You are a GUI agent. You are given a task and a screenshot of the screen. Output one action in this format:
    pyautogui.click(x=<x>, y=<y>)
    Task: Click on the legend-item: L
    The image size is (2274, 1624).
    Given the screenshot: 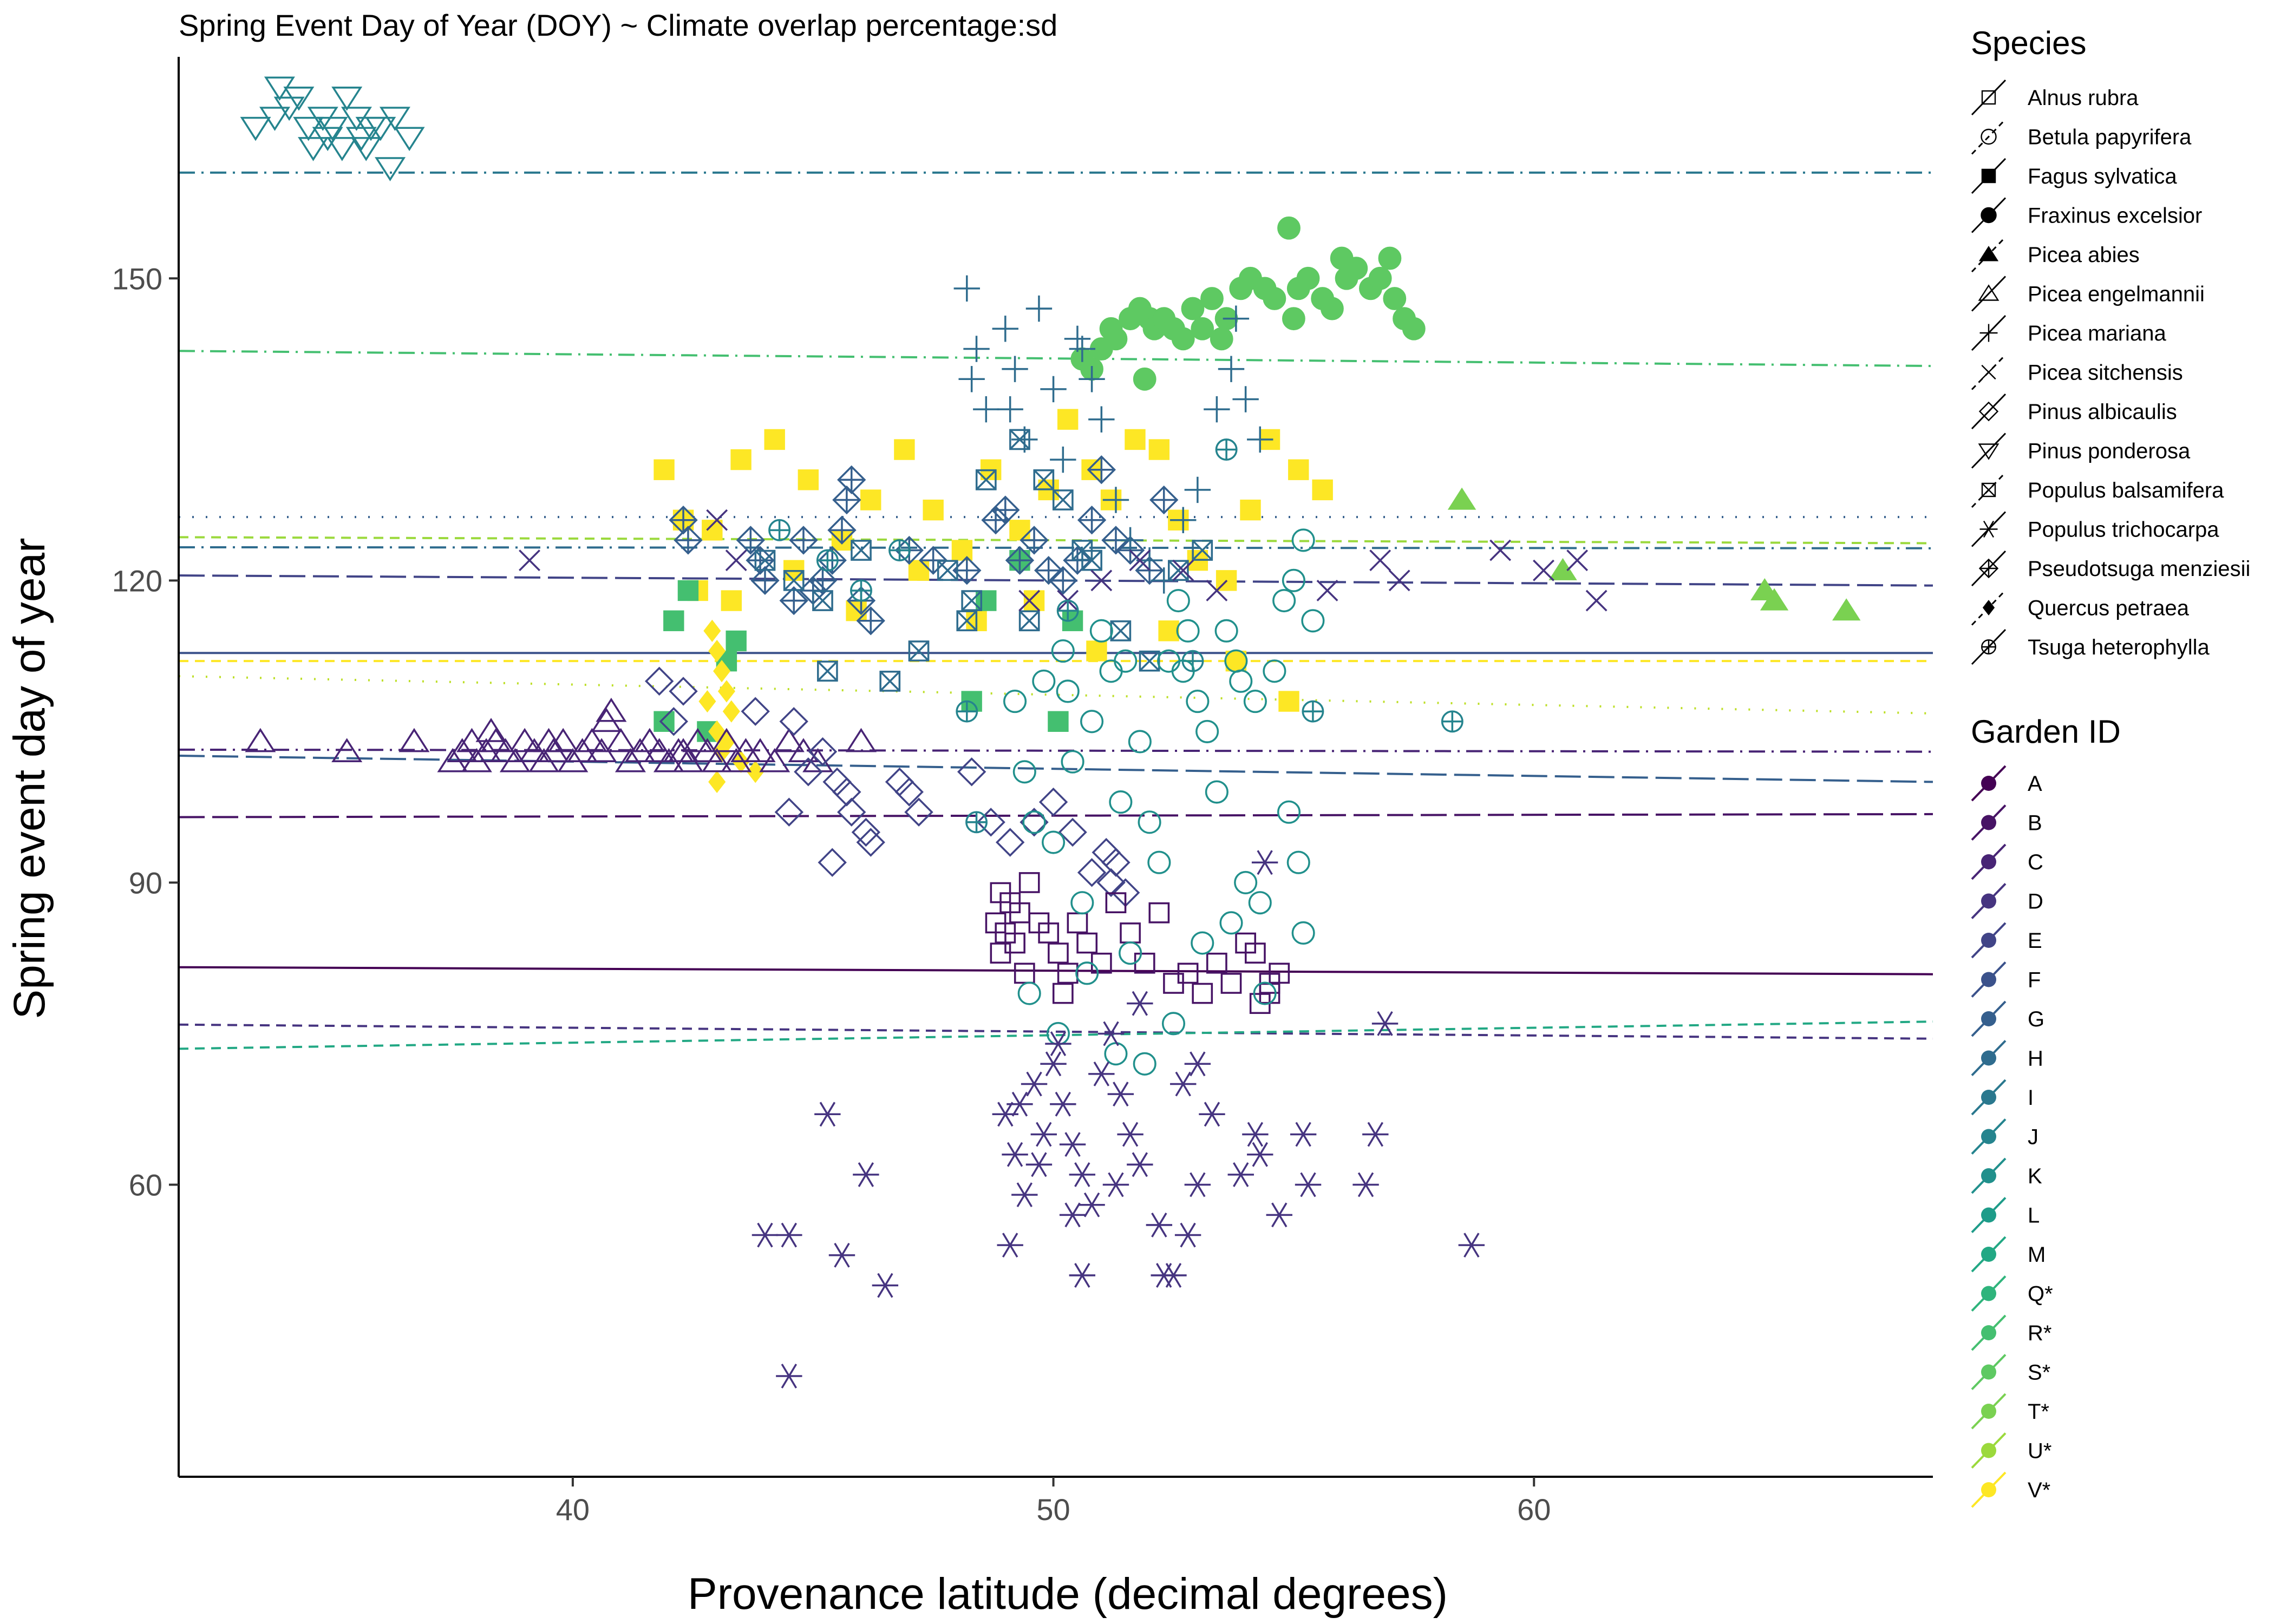 What is the action you would take?
    pyautogui.click(x=2006, y=1215)
    